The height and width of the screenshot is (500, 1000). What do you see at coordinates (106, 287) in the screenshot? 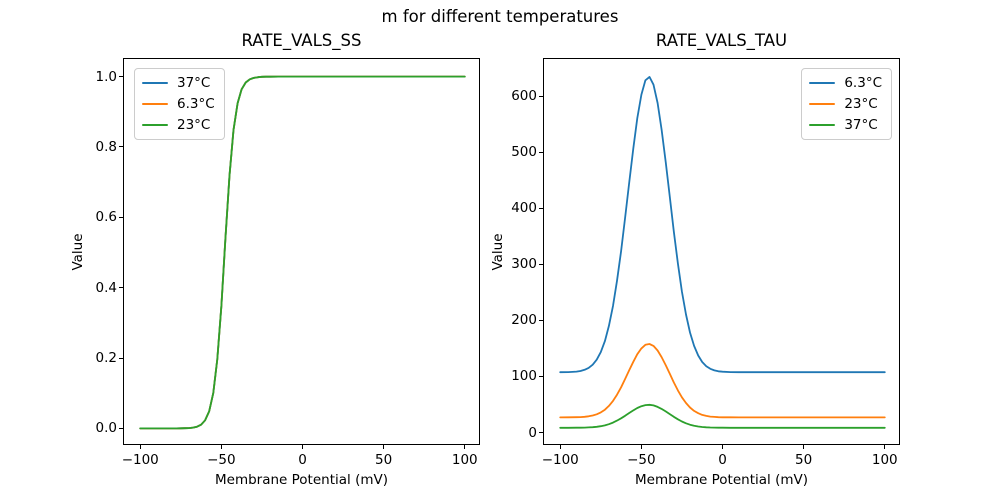
I see `y-tick-label: 0.4` at bounding box center [106, 287].